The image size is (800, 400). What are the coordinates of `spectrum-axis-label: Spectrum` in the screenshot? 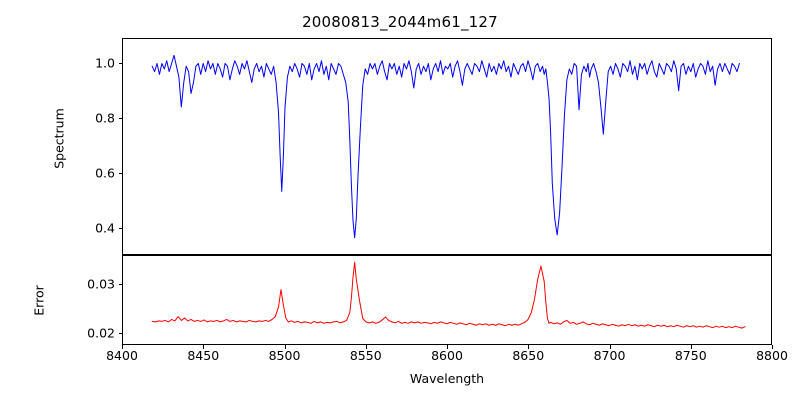 It's located at (59, 138).